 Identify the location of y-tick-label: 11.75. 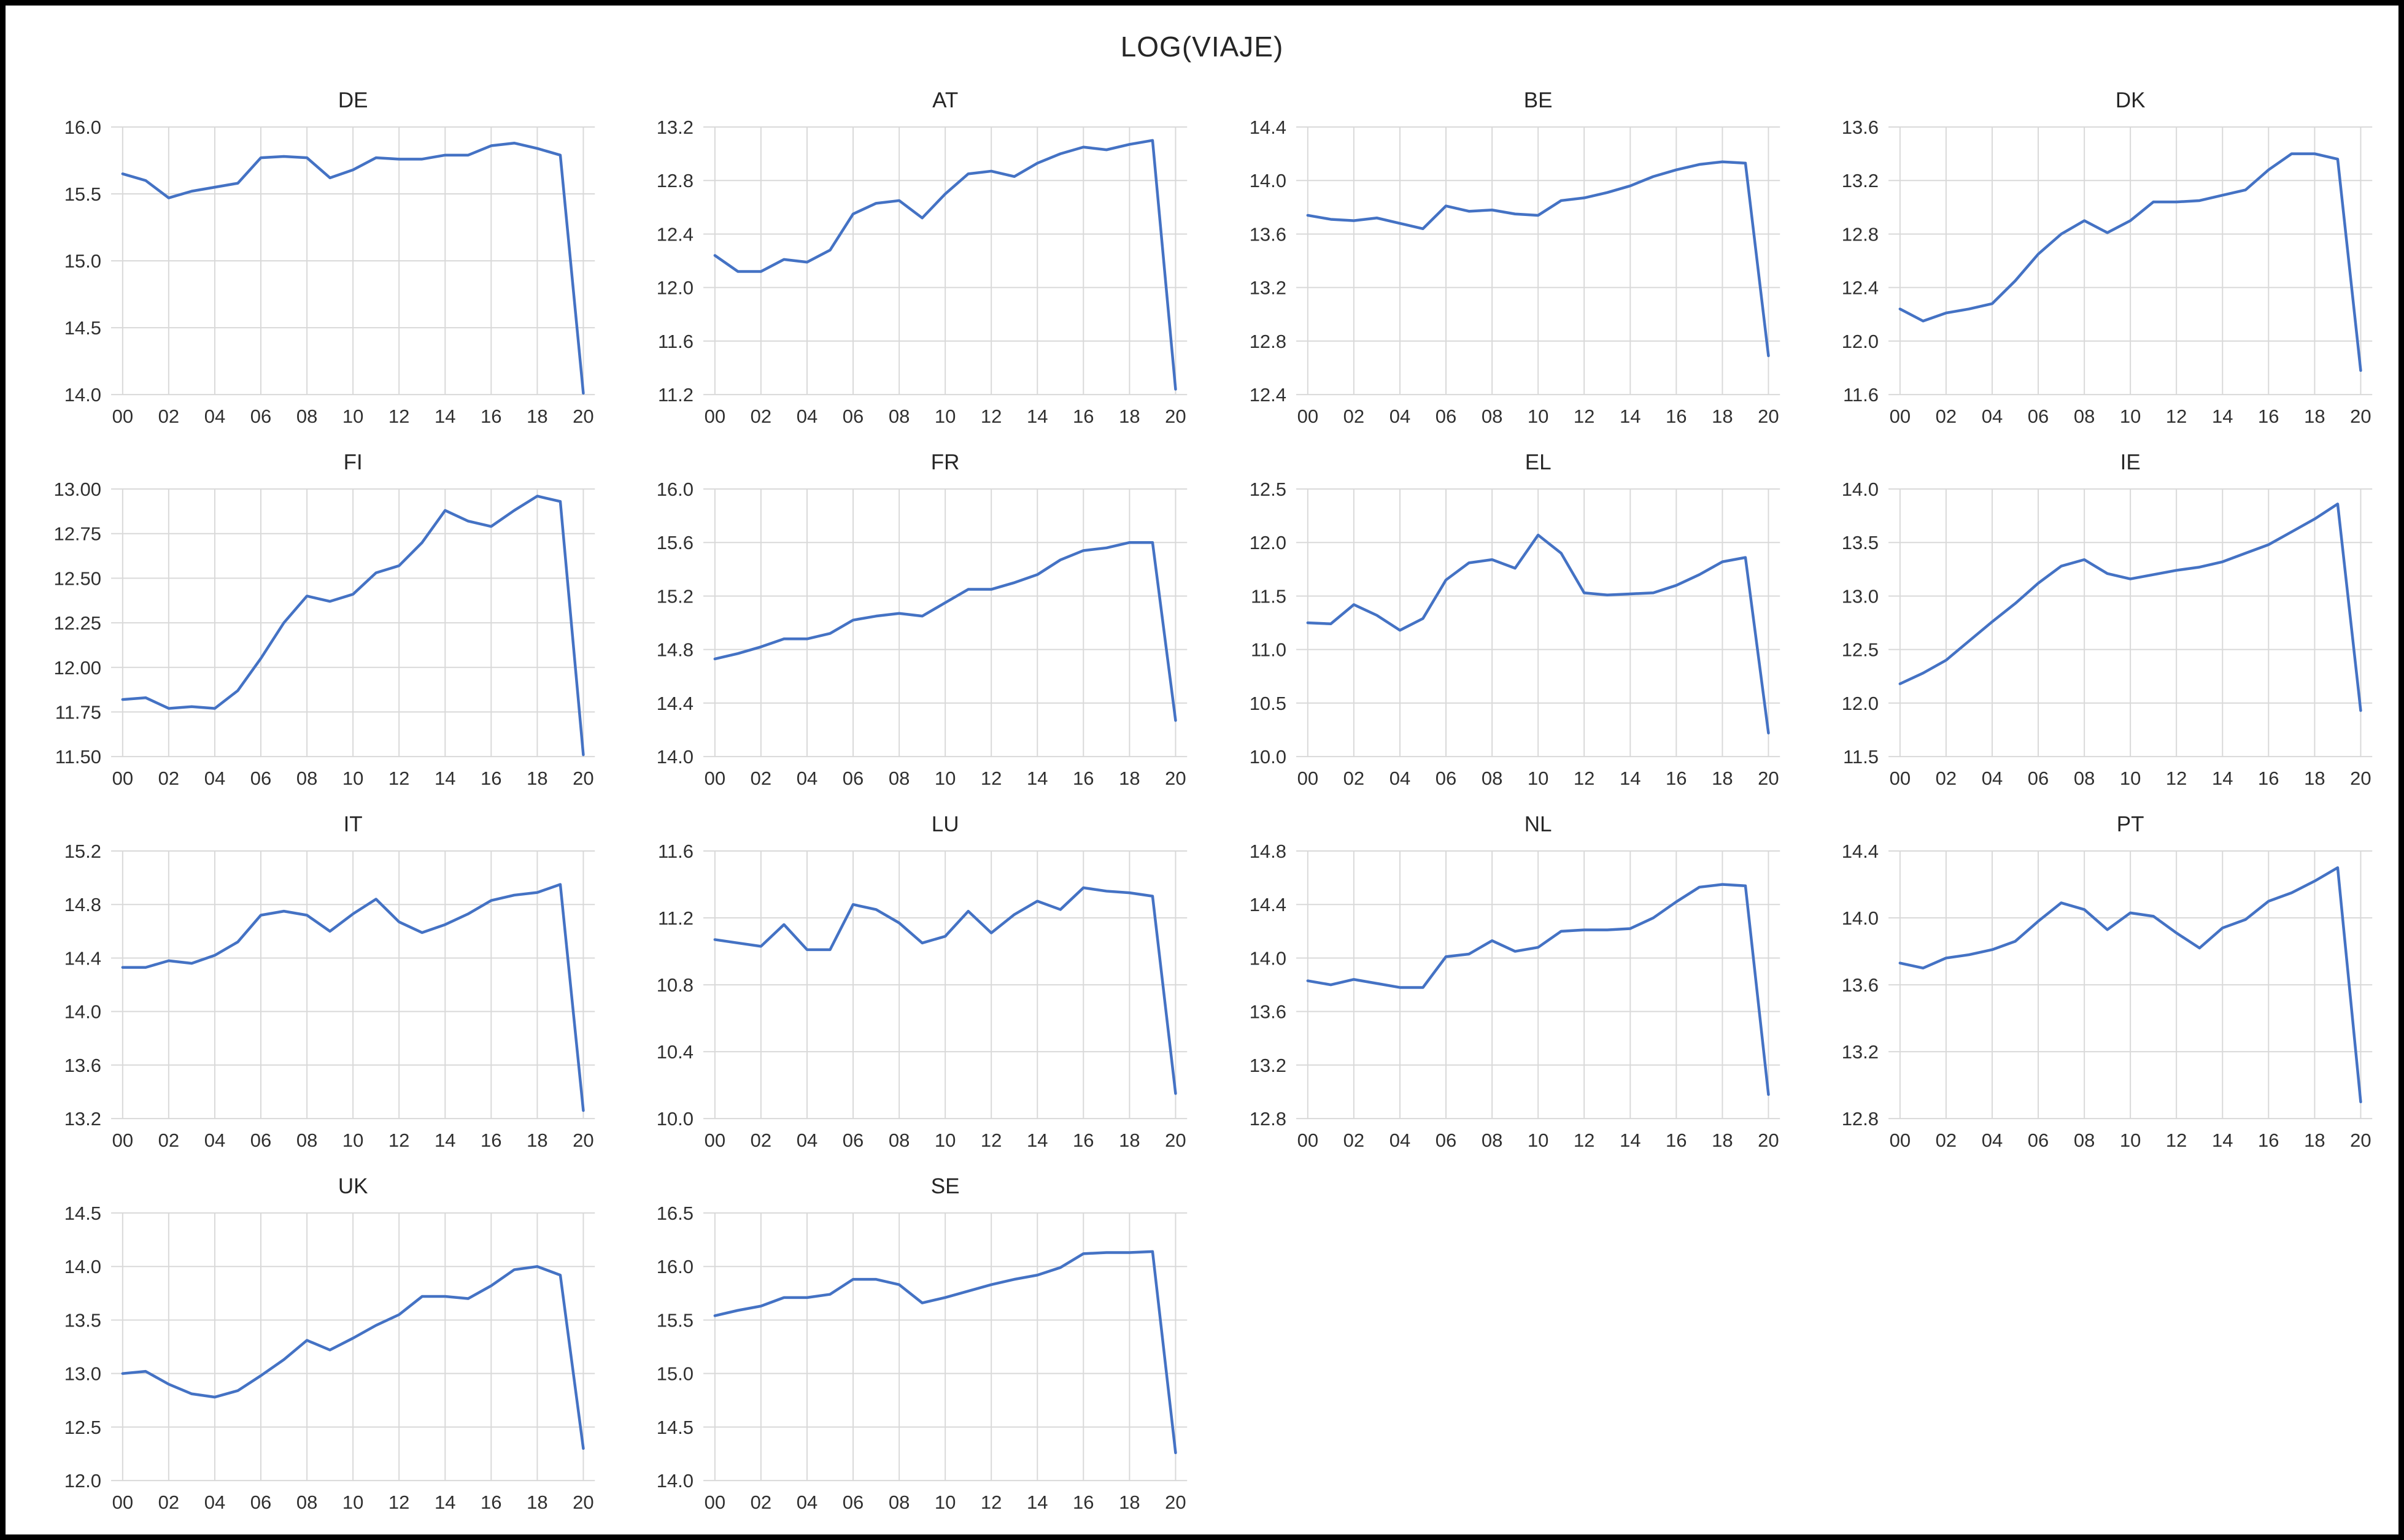
(78, 712).